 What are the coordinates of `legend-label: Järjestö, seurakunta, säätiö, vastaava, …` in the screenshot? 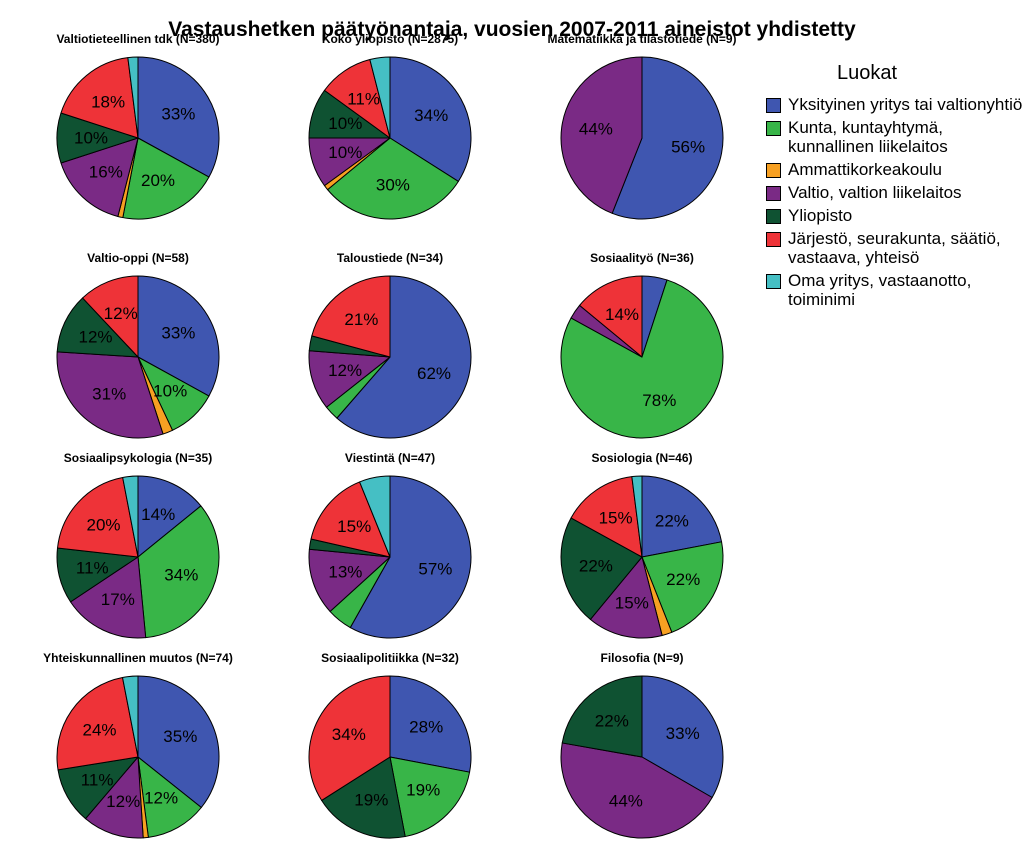 It's located at (894, 248).